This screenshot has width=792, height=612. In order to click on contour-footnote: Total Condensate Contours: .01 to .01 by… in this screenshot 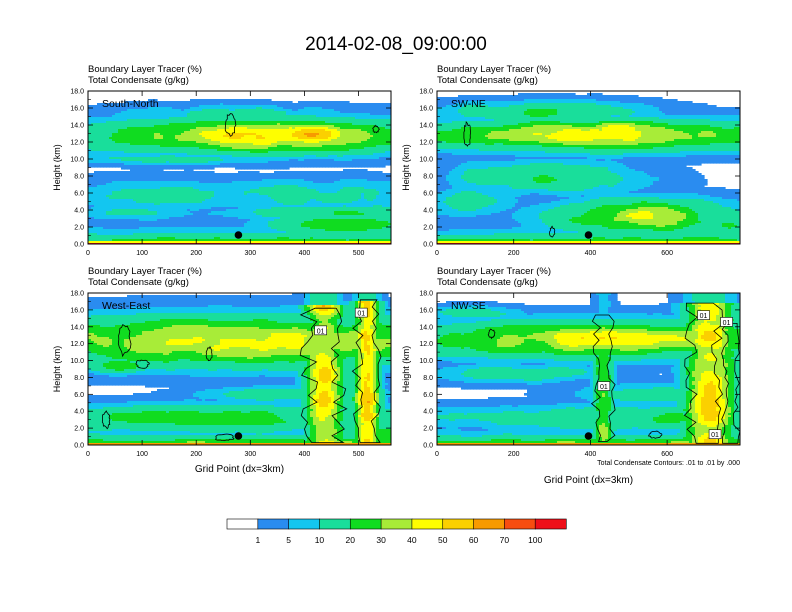, I will do `click(668, 463)`.